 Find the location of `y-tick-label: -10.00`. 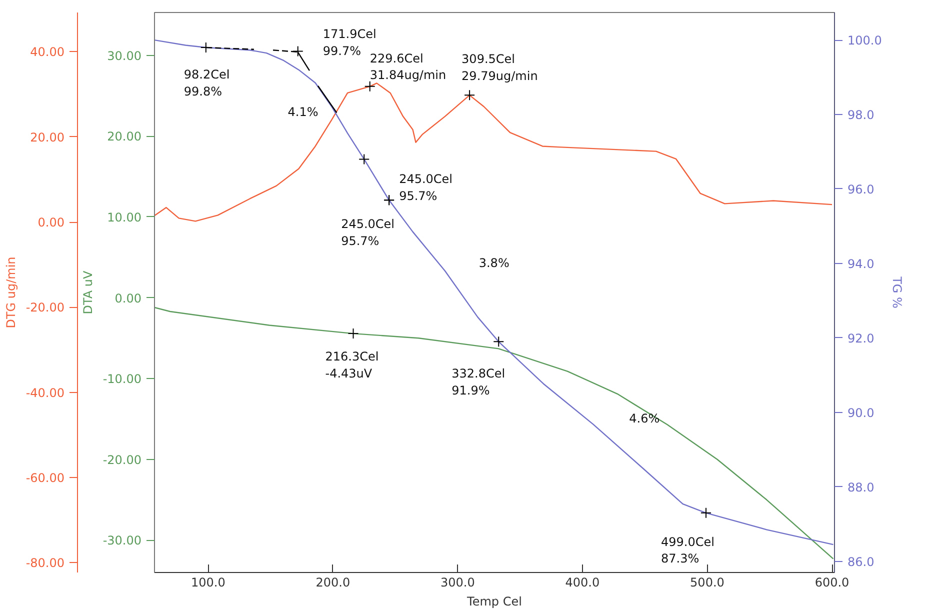

y-tick-label: -10.00 is located at coordinates (122, 379).